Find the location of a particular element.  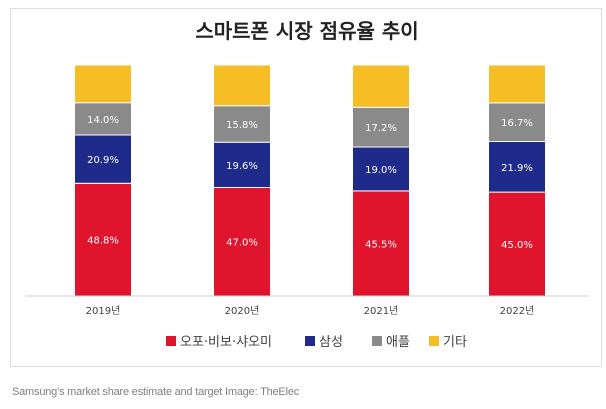

x-tick-label-1: 2019년 is located at coordinates (103, 311).